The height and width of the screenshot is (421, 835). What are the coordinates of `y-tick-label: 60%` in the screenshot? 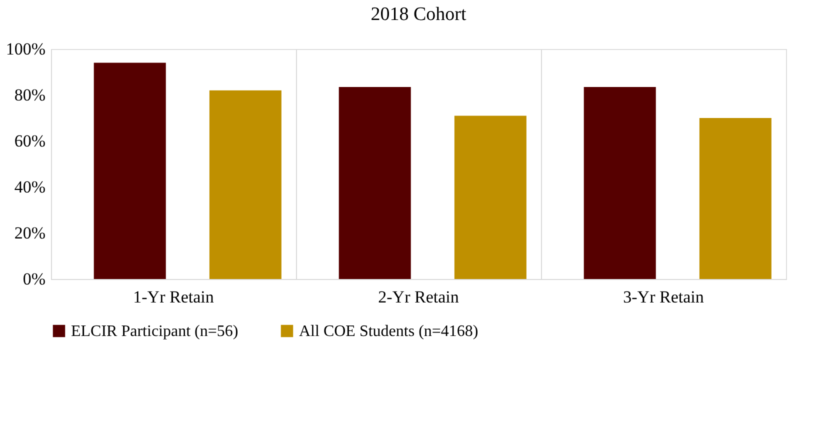 It's located at (30, 141).